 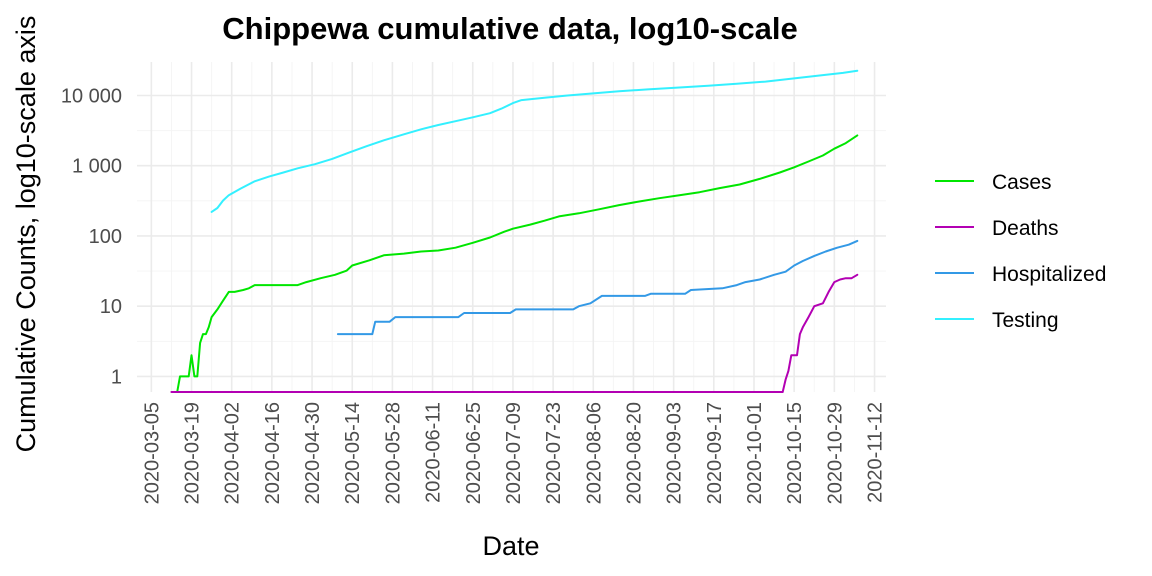 I want to click on series-line-hospitalized, so click(x=597, y=287).